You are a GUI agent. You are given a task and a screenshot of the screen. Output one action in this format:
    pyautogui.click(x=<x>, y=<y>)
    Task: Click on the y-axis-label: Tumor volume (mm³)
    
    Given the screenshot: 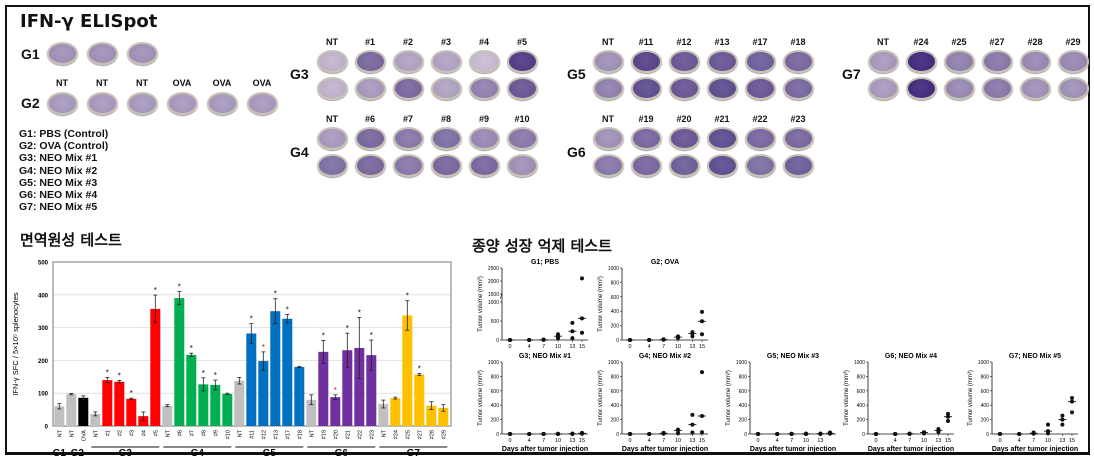 What is the action you would take?
    pyautogui.click(x=971, y=398)
    